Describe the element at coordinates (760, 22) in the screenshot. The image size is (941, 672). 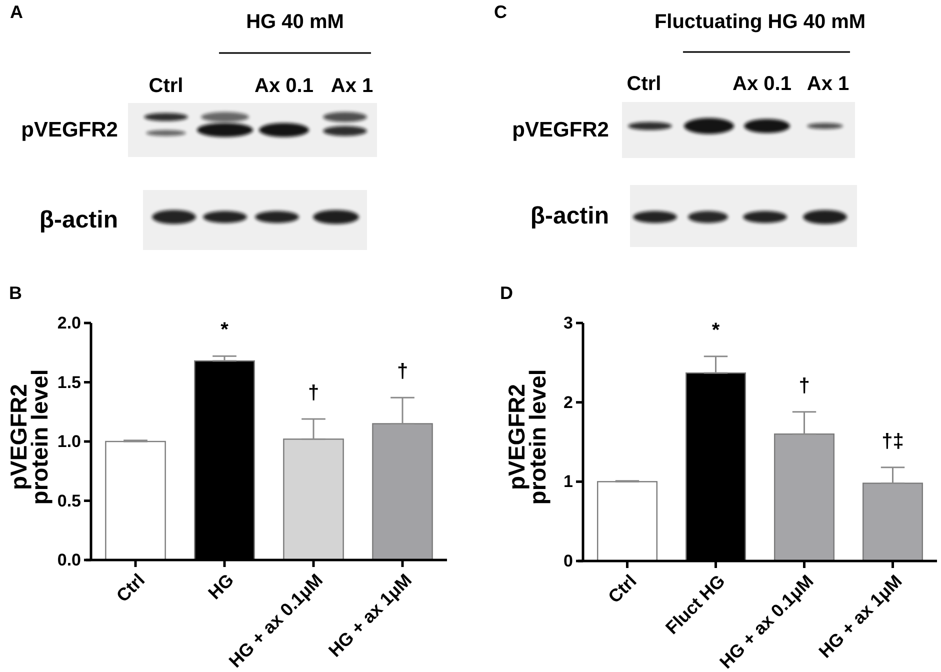
I see `text: Fluctuating HG 40 mM` at that location.